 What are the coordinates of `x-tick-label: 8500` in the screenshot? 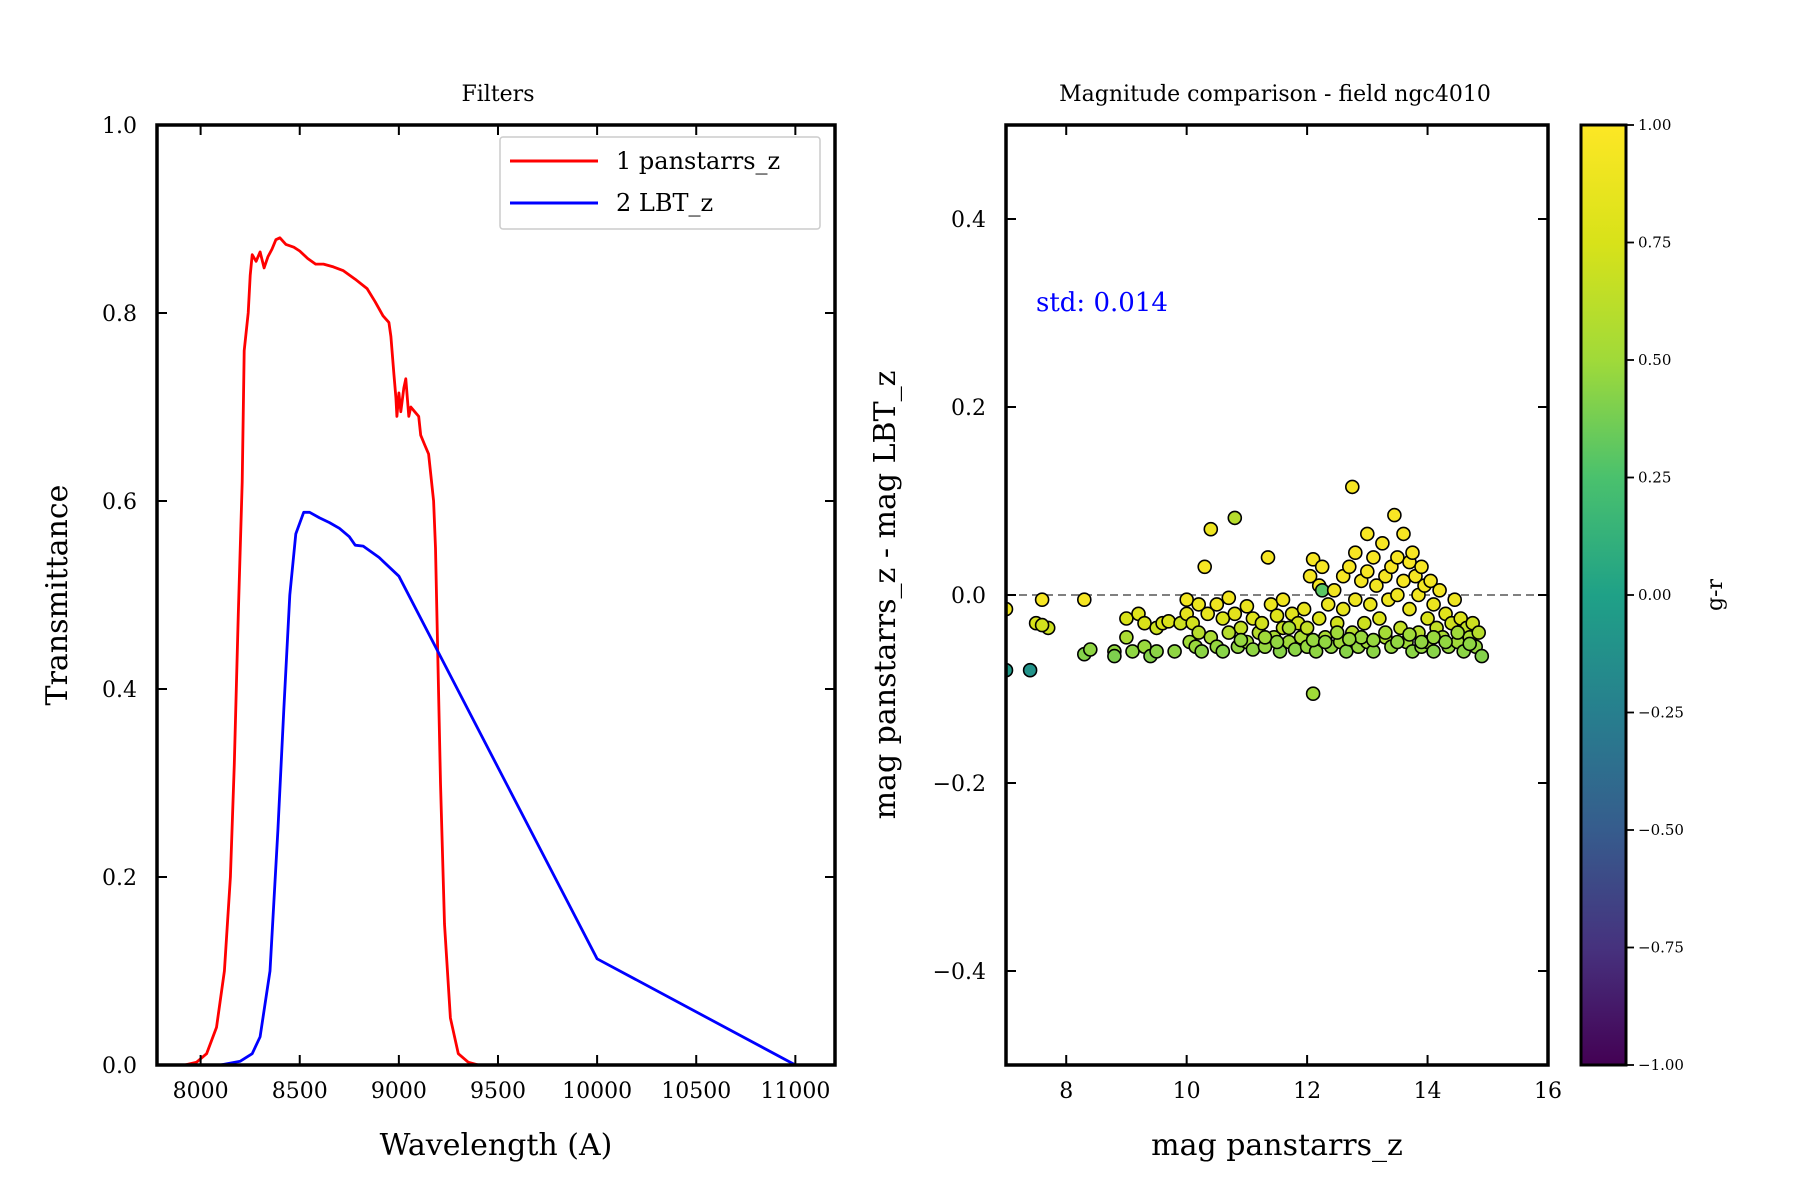 It's located at (300, 1091).